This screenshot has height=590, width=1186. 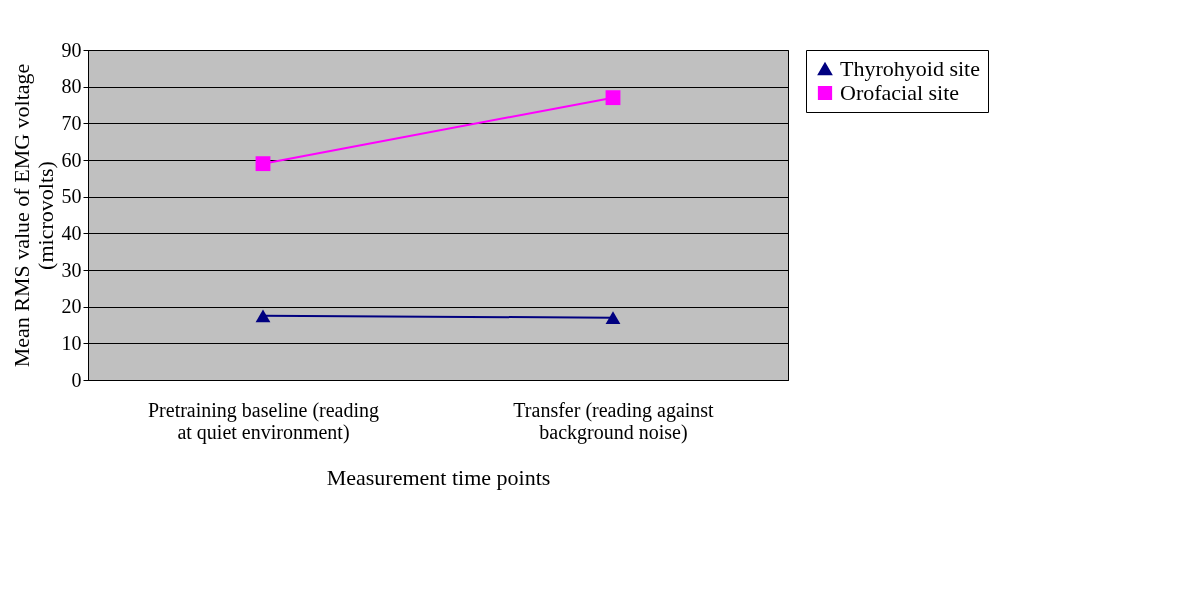 I want to click on x-tick-label: Pretraining baseline (reading at quiet environment), so click(x=263, y=421).